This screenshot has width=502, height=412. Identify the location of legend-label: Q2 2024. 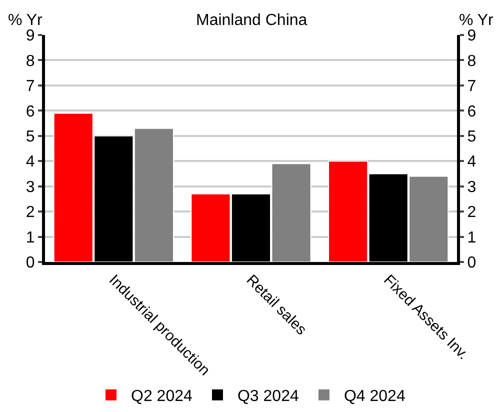
(161, 397).